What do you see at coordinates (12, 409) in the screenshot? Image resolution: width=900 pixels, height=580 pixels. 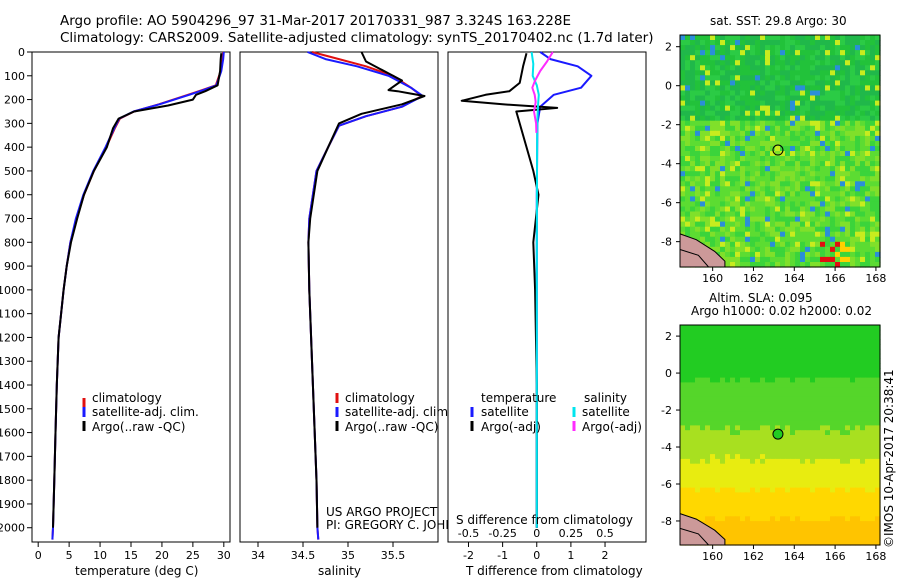 I see `y-tick-label: 1500` at bounding box center [12, 409].